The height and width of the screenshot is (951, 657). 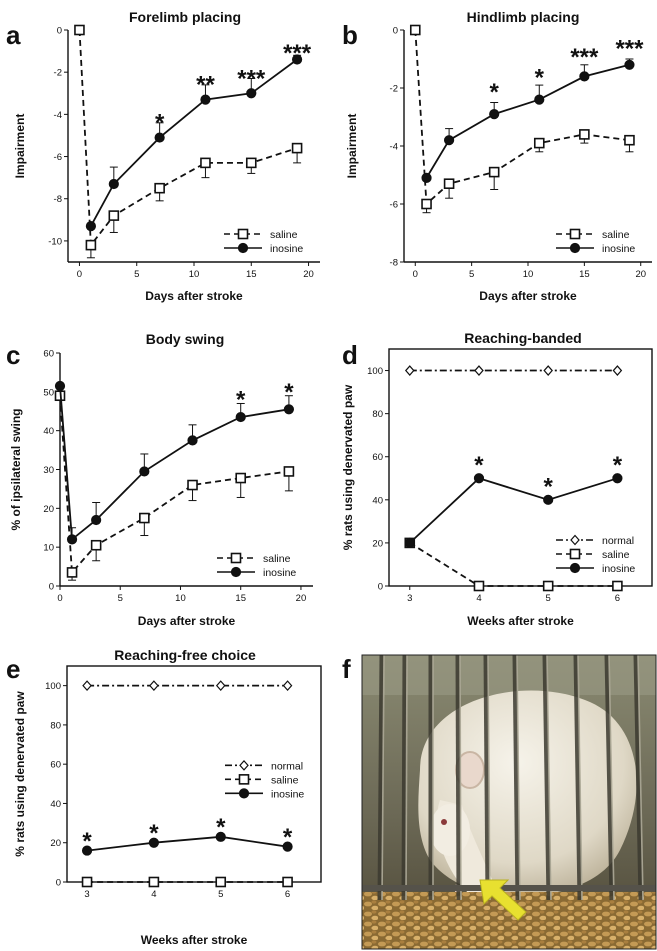 What do you see at coordinates (48, 392) in the screenshot?
I see `y-tick-label: 50` at bounding box center [48, 392].